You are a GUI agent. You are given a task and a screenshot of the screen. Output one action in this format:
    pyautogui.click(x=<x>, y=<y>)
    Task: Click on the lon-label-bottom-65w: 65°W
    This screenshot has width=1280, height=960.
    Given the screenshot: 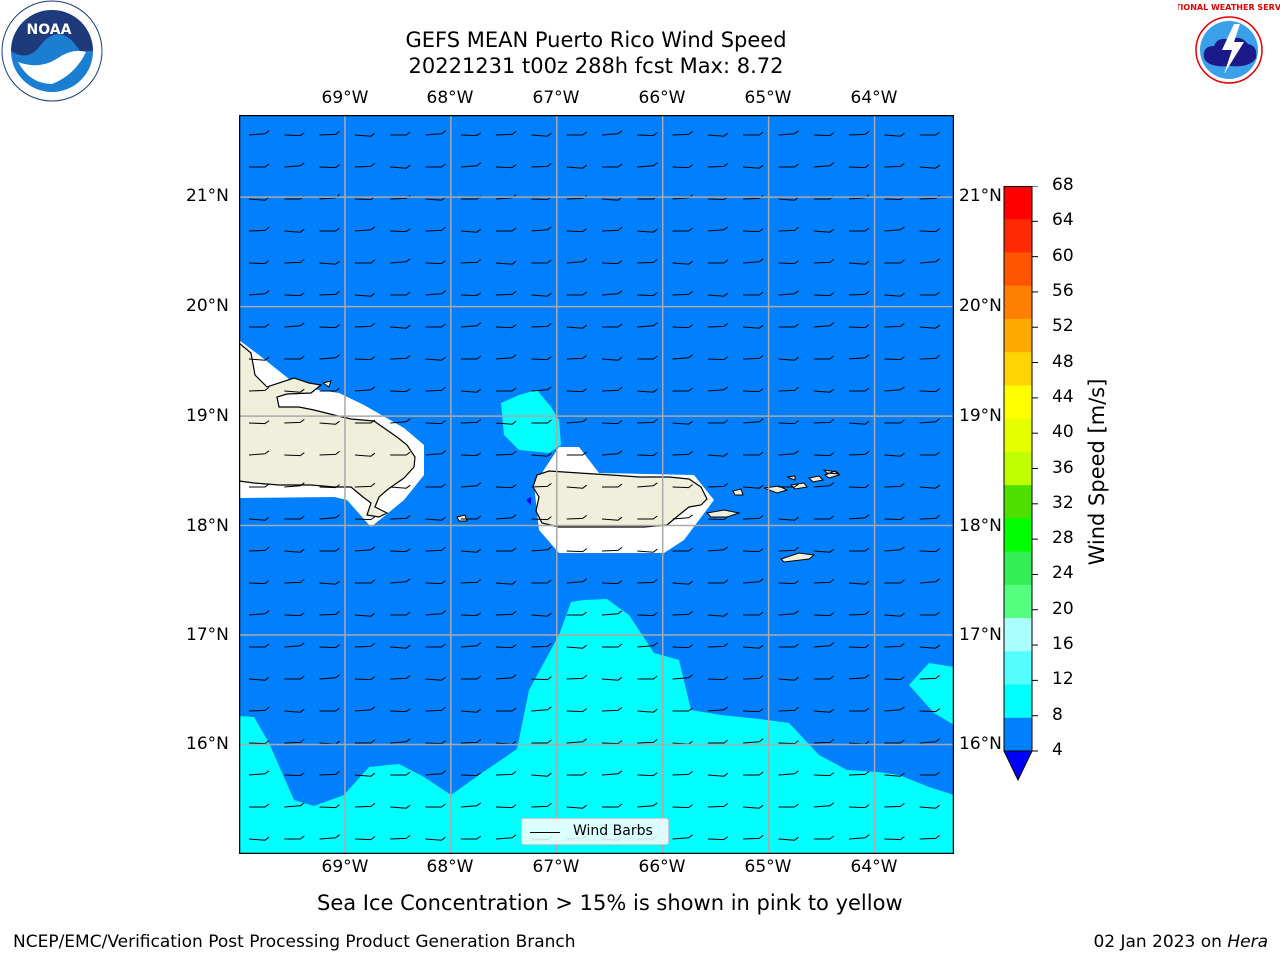 What is the action you would take?
    pyautogui.click(x=768, y=867)
    